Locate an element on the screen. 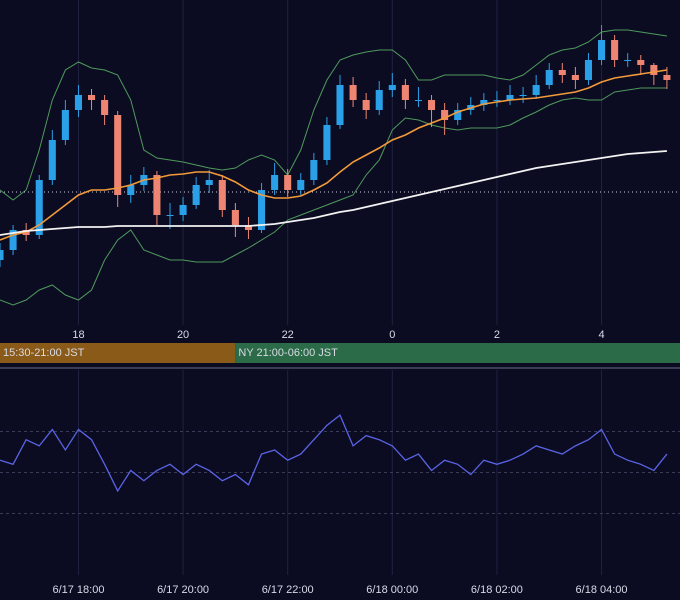  x-tick-label: 6/17 18:00 is located at coordinates (78, 590).